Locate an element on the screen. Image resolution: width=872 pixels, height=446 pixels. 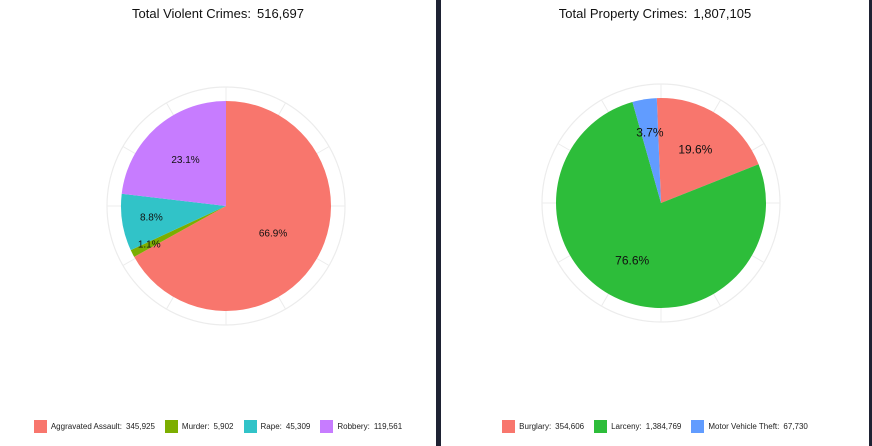
legend-label-murder: Murder: is located at coordinates (195, 426).